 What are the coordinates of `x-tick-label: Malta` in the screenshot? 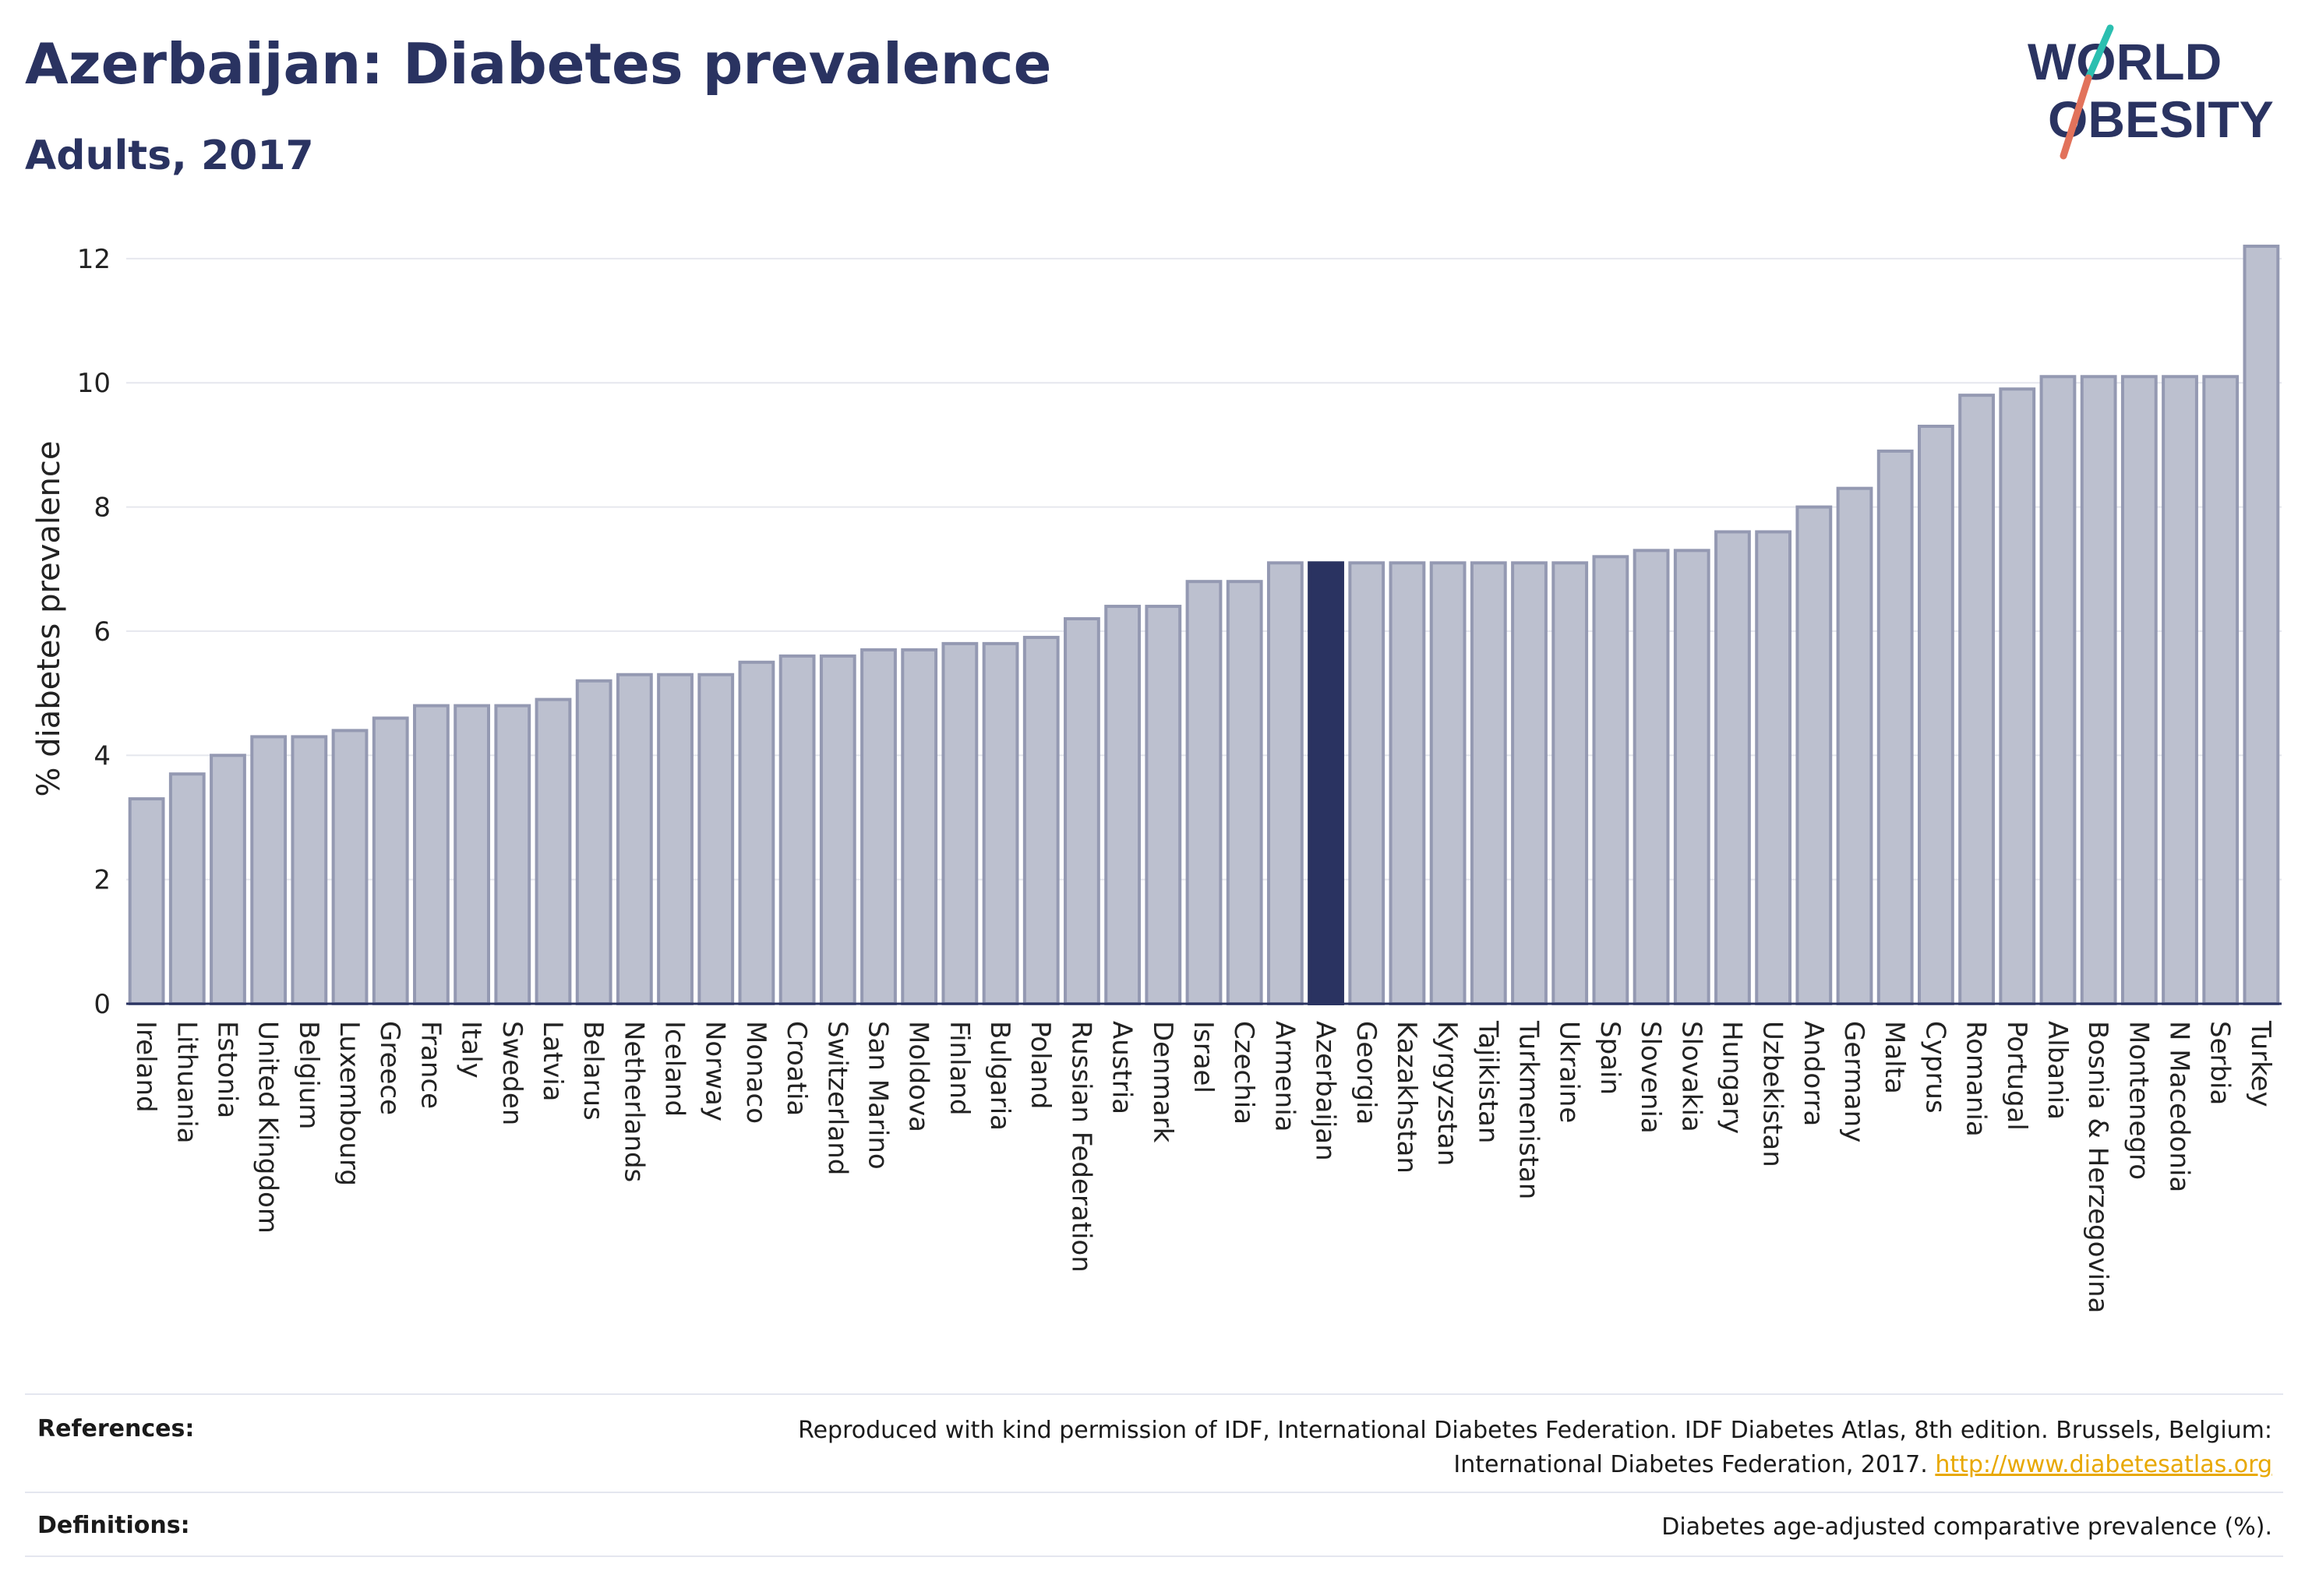 It's located at (1895, 1057).